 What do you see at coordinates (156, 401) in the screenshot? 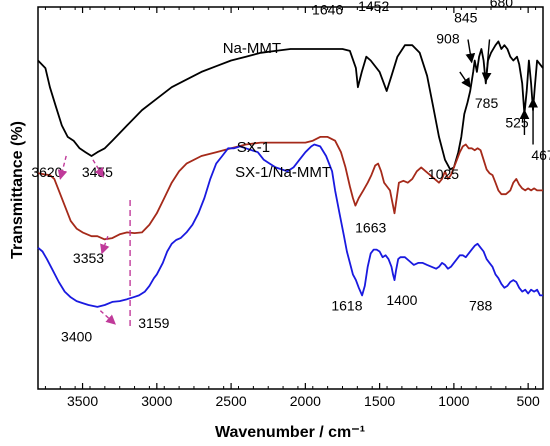
I see `x-tick-label: 3000` at bounding box center [156, 401].